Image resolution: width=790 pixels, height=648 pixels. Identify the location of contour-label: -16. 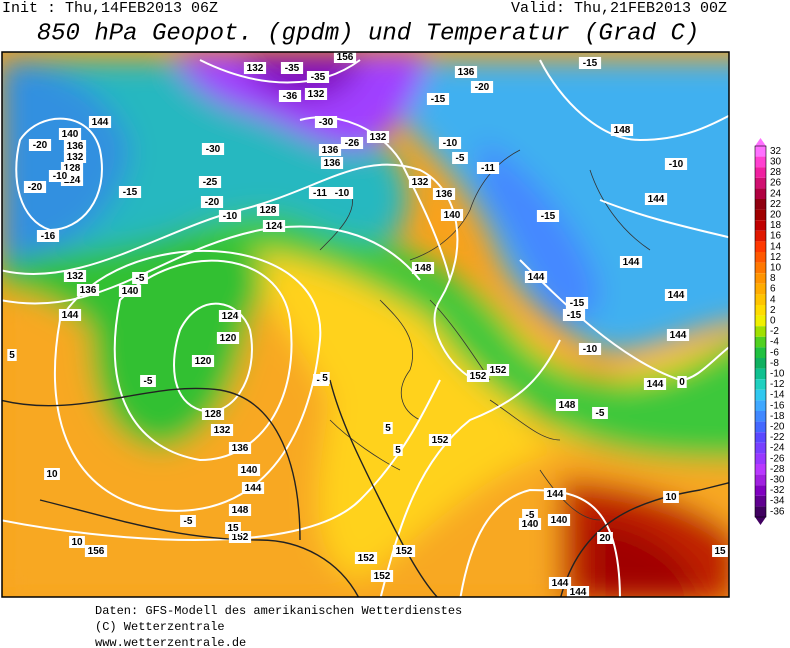
(48, 236).